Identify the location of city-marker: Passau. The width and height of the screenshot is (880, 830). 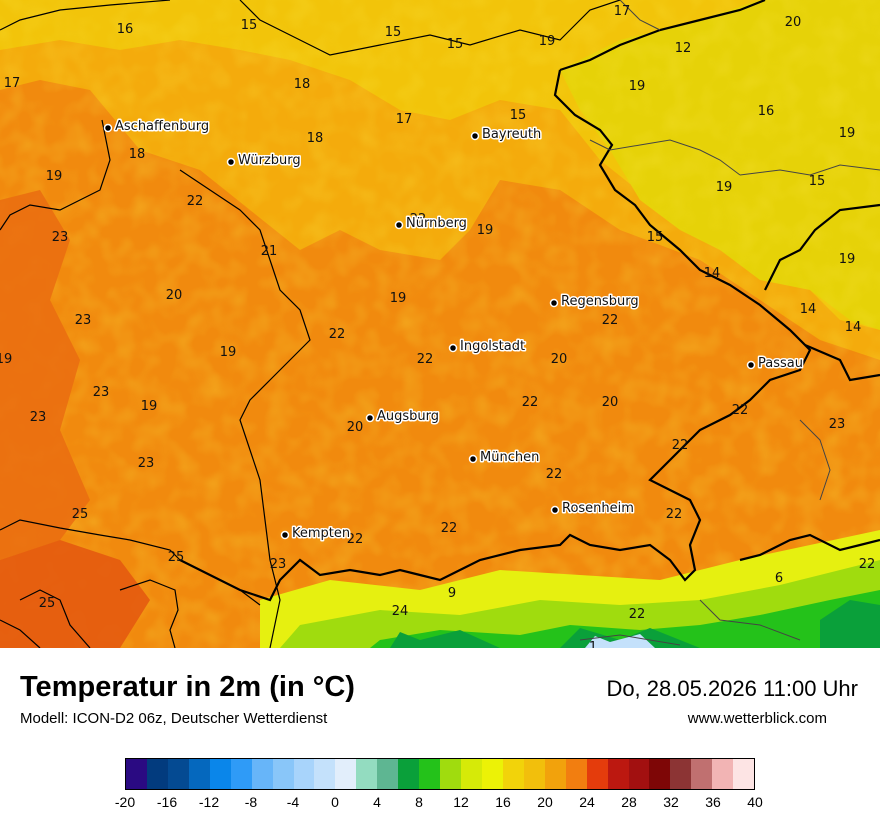
(775, 364).